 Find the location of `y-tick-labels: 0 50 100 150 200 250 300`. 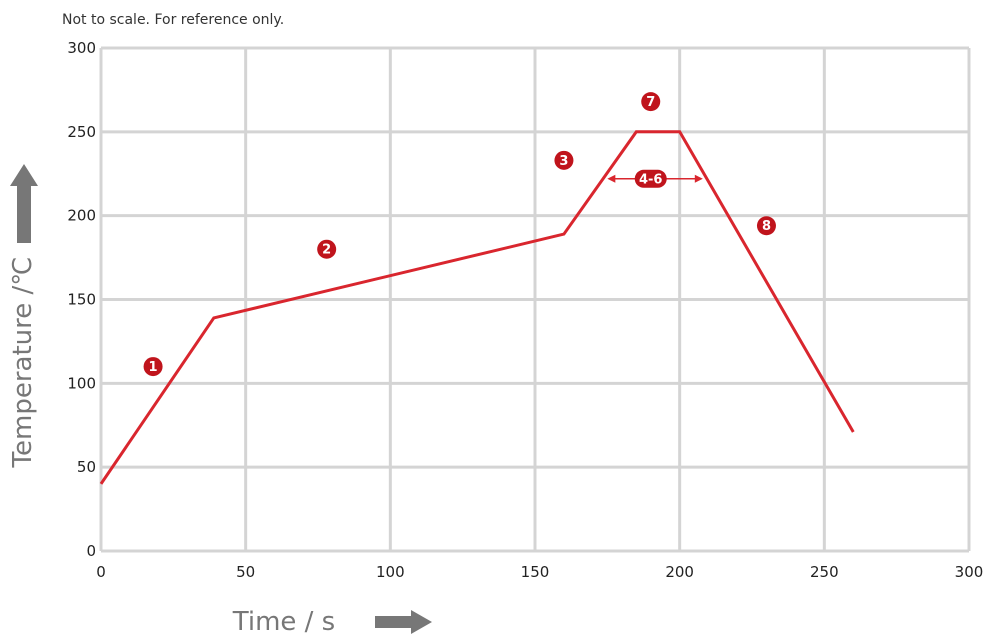

y-tick-labels: 0 50 100 150 200 250 300 is located at coordinates (81, 299).